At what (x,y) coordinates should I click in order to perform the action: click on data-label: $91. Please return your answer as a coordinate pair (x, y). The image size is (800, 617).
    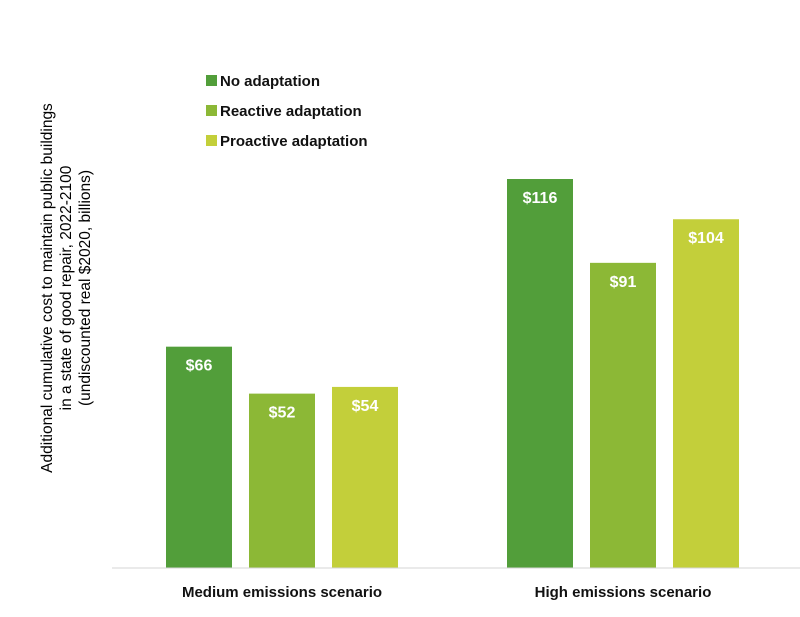
    Looking at the image, I should click on (623, 282).